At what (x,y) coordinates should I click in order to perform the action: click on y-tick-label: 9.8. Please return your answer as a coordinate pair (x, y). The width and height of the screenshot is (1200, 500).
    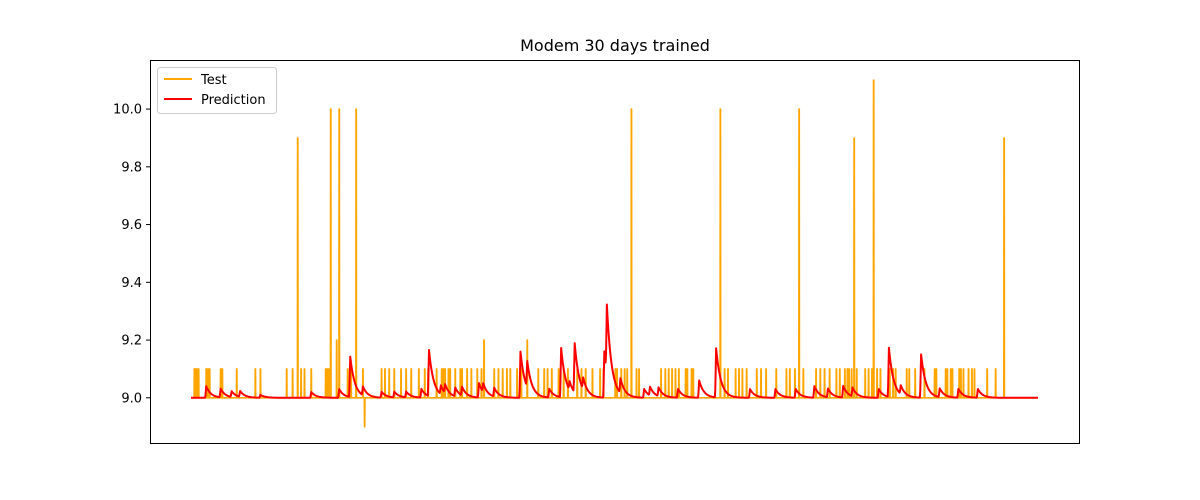
    Looking at the image, I should click on (131, 167).